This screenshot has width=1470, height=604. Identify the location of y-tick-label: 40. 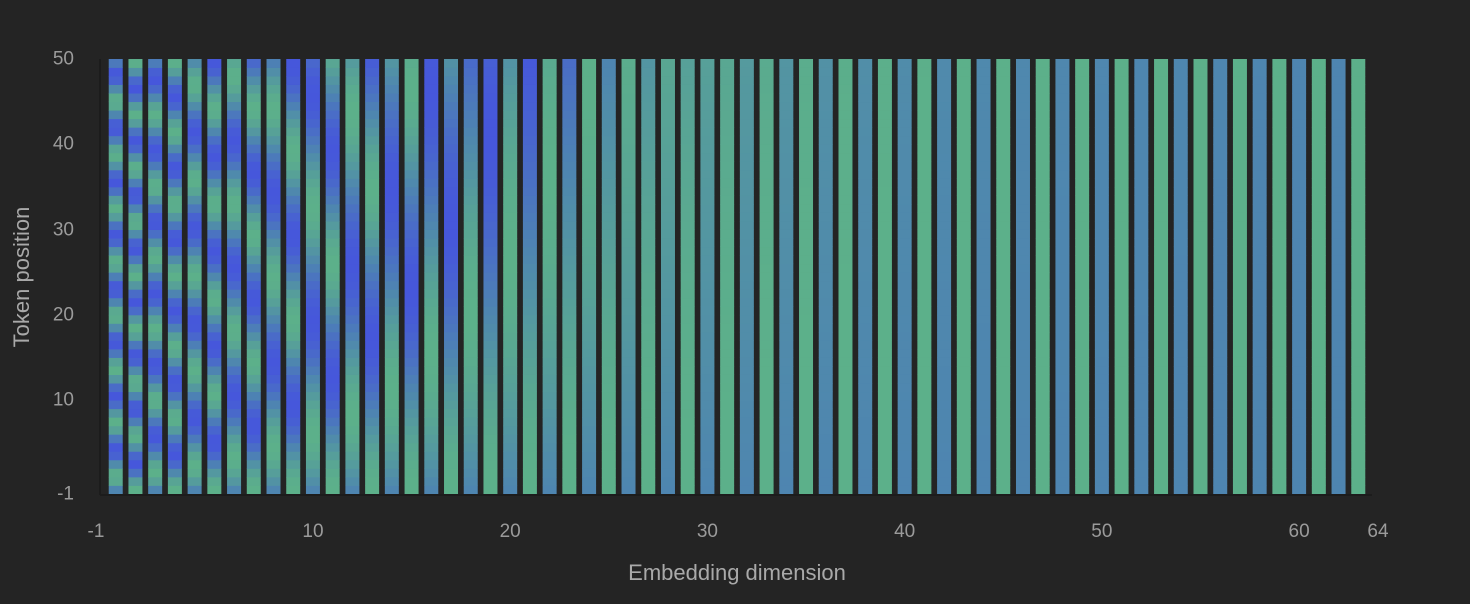
(63, 144).